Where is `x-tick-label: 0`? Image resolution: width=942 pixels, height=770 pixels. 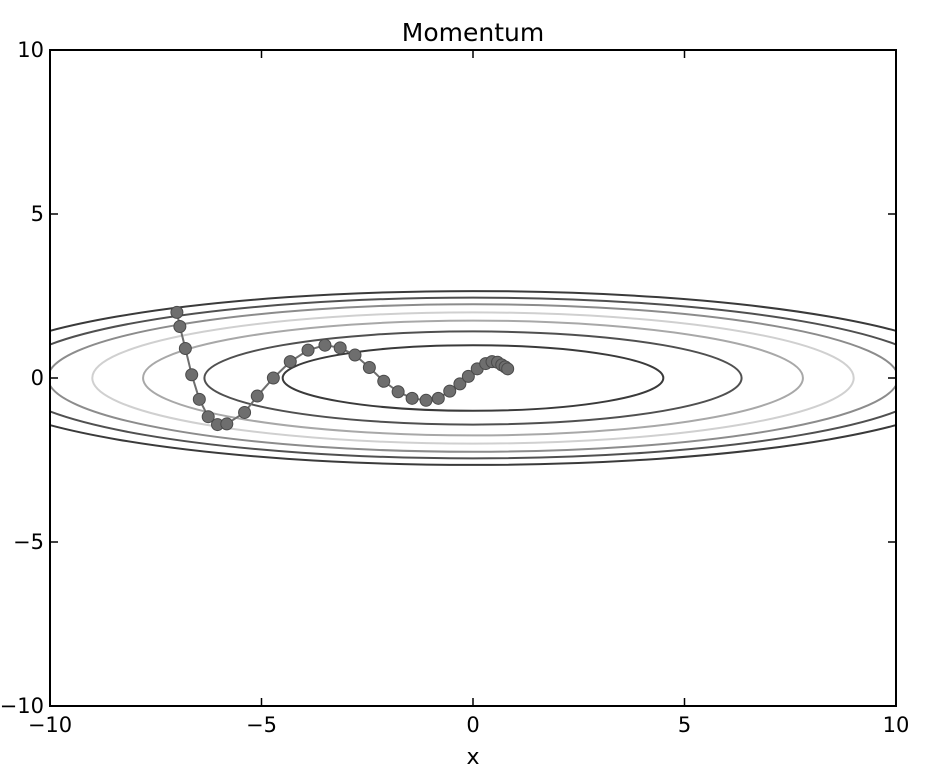
x-tick-label: 0 is located at coordinates (472, 725).